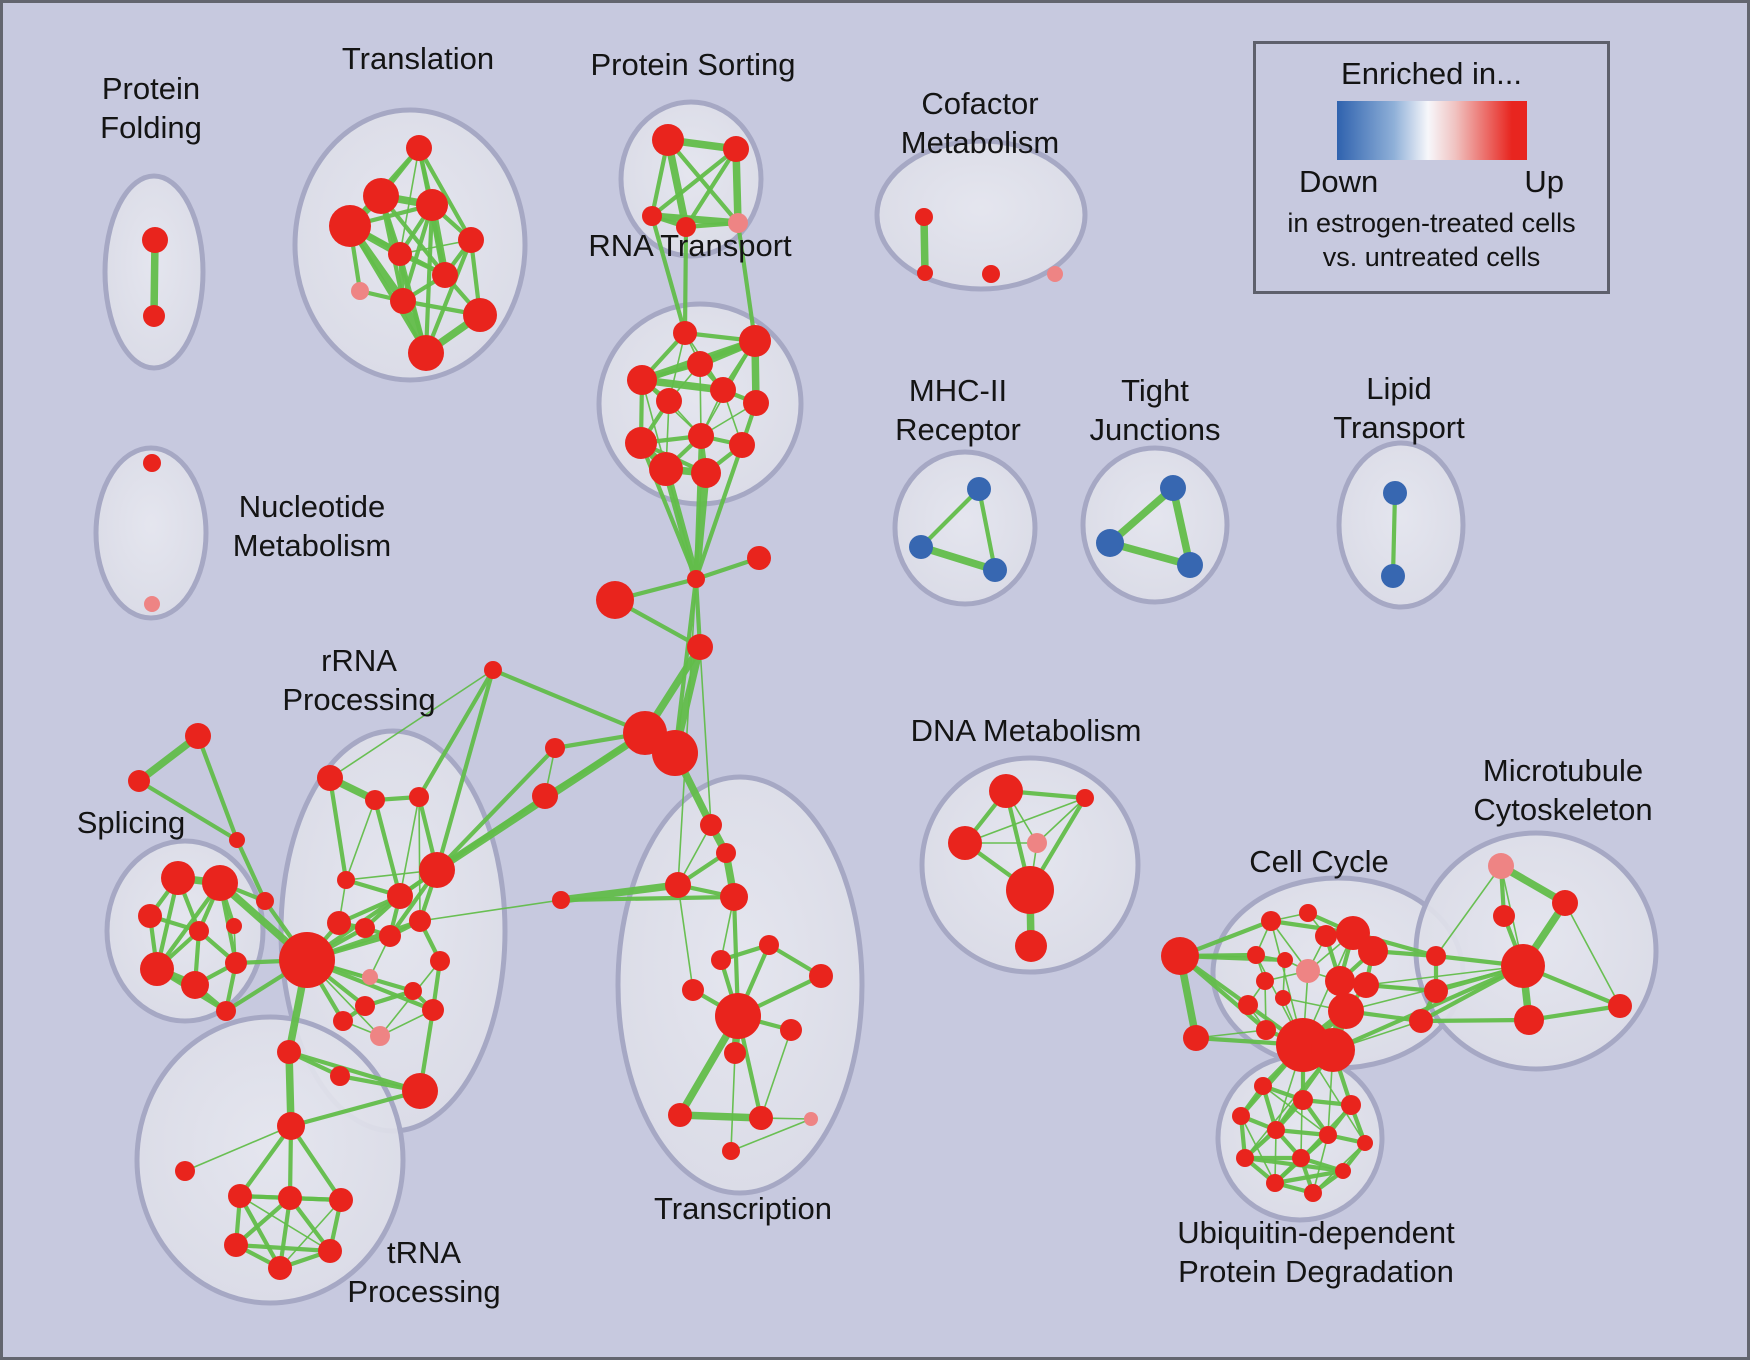 Image resolution: width=1750 pixels, height=1360 pixels. Describe the element at coordinates (1431, 257) in the screenshot. I see `legend-caption-line2: vs. untreated cells` at that location.